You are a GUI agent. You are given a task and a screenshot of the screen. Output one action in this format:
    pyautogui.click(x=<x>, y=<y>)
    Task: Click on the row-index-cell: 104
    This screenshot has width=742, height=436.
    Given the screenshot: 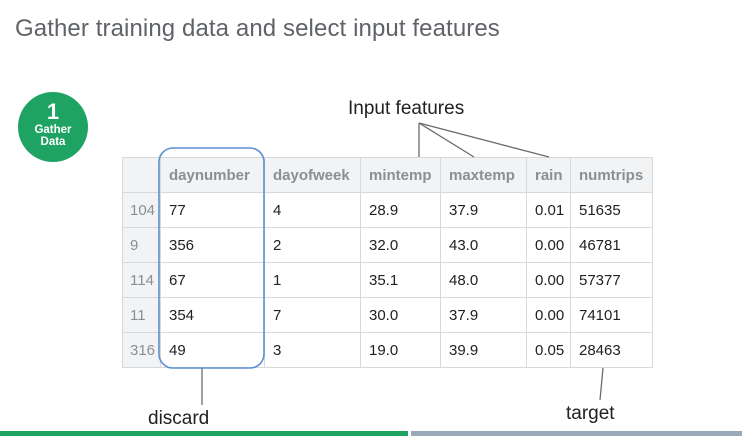 What is the action you would take?
    pyautogui.click(x=141, y=210)
    